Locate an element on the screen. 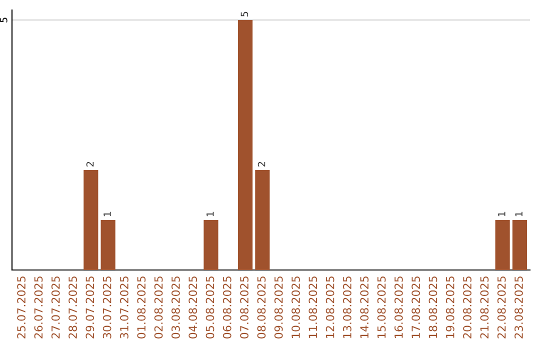 The height and width of the screenshot is (340, 540). x-tick-label: 08.08.2025 is located at coordinates (261, 307).